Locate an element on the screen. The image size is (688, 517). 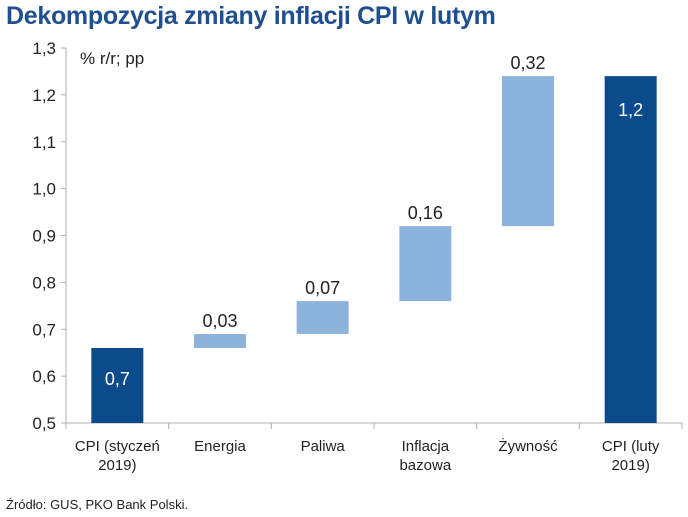
x-category-label-line: Żywność is located at coordinates (528, 446).